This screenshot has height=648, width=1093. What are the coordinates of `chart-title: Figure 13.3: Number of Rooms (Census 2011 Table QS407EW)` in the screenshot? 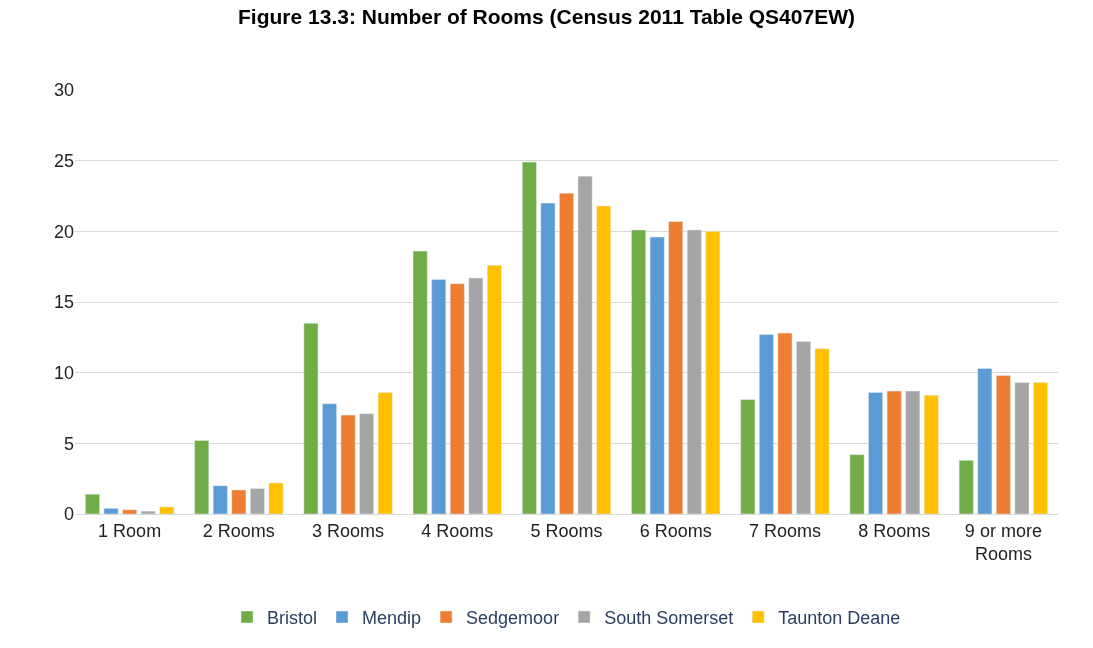 It's located at (546, 17).